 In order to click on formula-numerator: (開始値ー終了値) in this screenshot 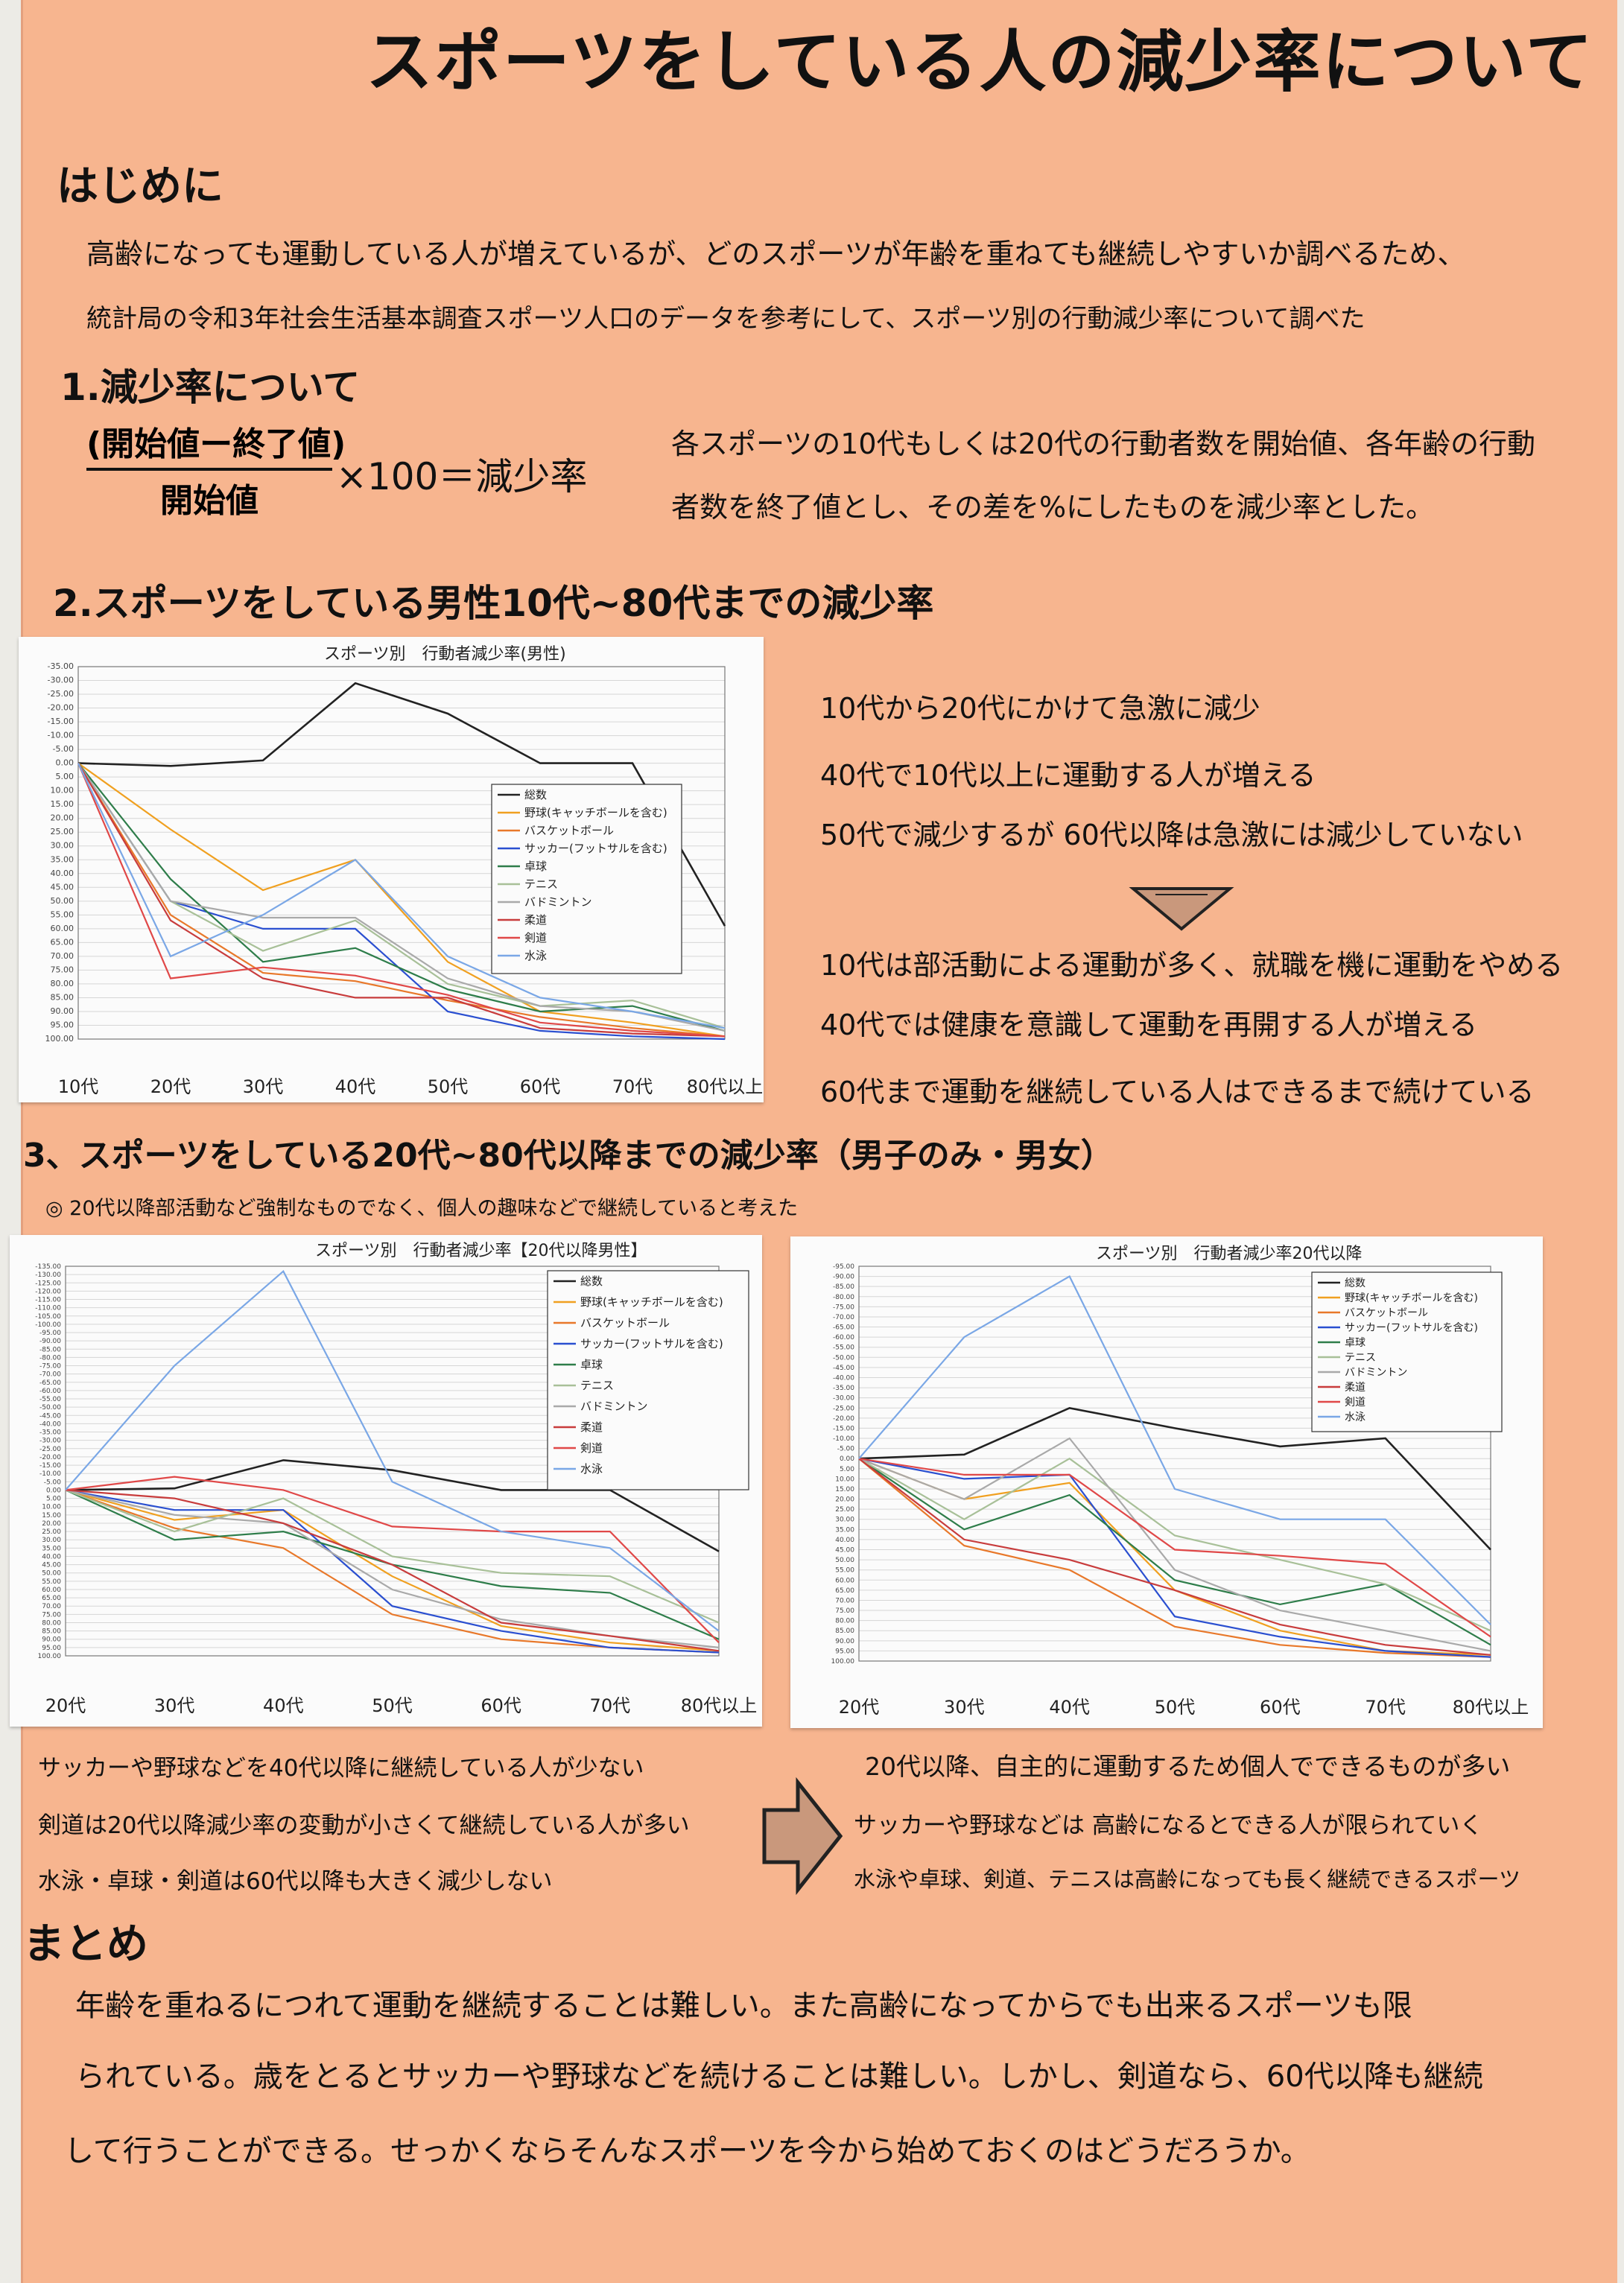, I will do `click(216, 444)`.